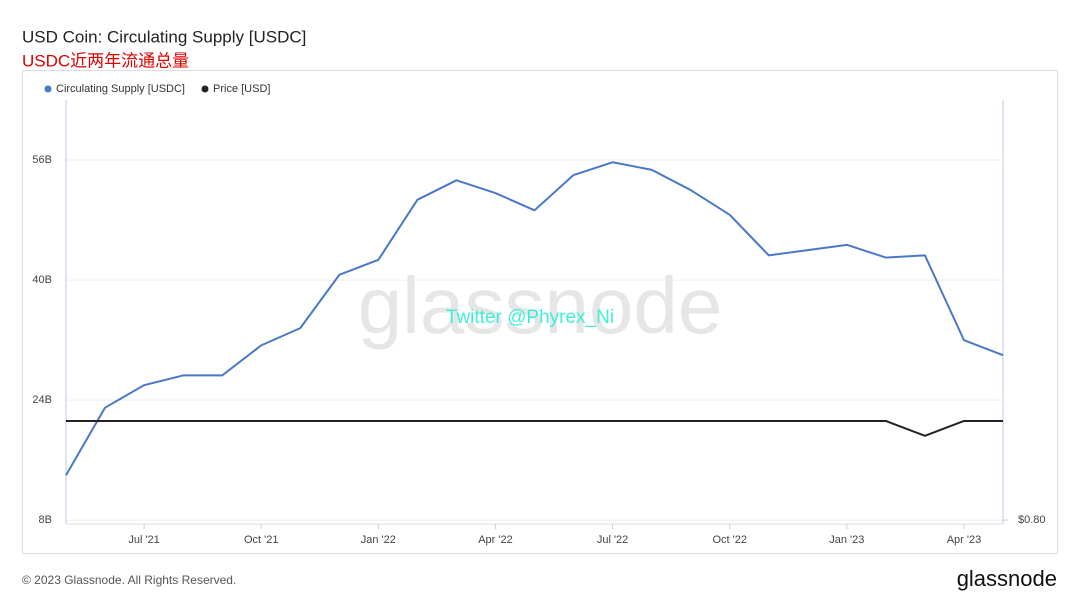 This screenshot has width=1080, height=608. Describe the element at coordinates (612, 540) in the screenshot. I see `x-tick-label: Jul '22` at that location.